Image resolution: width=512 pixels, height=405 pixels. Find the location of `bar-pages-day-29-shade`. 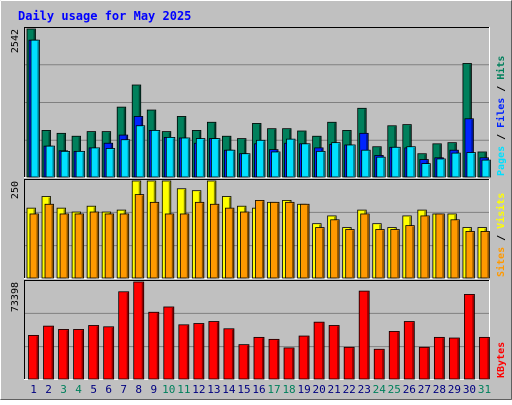

bar-pages-day-29-shade is located at coordinates (459, 165).